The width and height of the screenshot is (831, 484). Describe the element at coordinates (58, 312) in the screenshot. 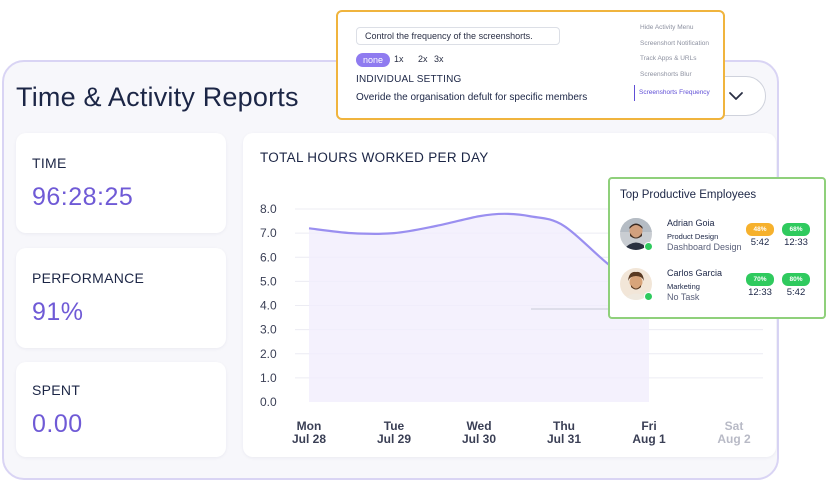

I see `stat-value: 91%` at that location.